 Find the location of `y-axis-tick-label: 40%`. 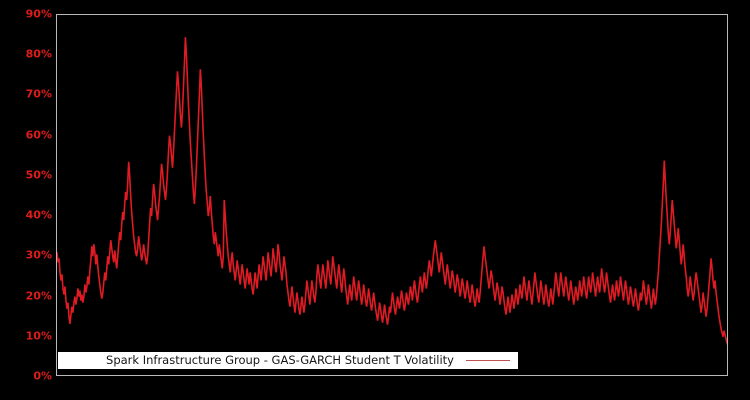

y-axis-tick-label: 40% is located at coordinates (38, 215).